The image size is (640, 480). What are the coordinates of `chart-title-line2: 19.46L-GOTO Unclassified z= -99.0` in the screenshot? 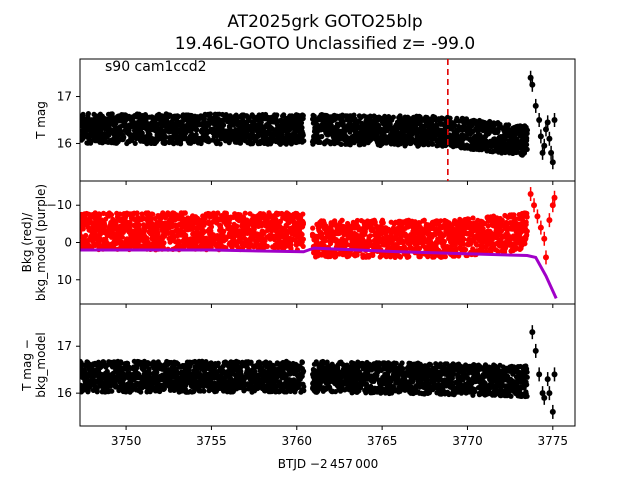 It's located at (325, 44).